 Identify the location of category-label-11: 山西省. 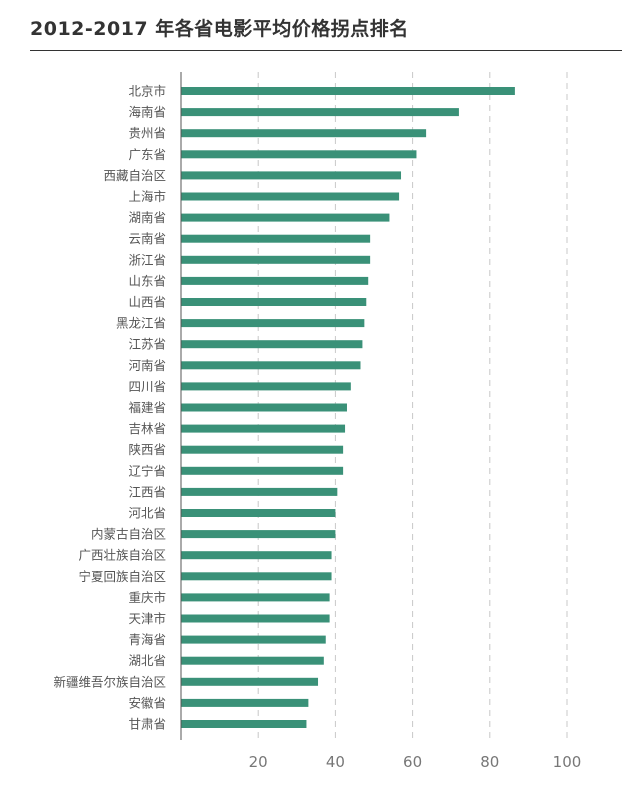
(147, 302).